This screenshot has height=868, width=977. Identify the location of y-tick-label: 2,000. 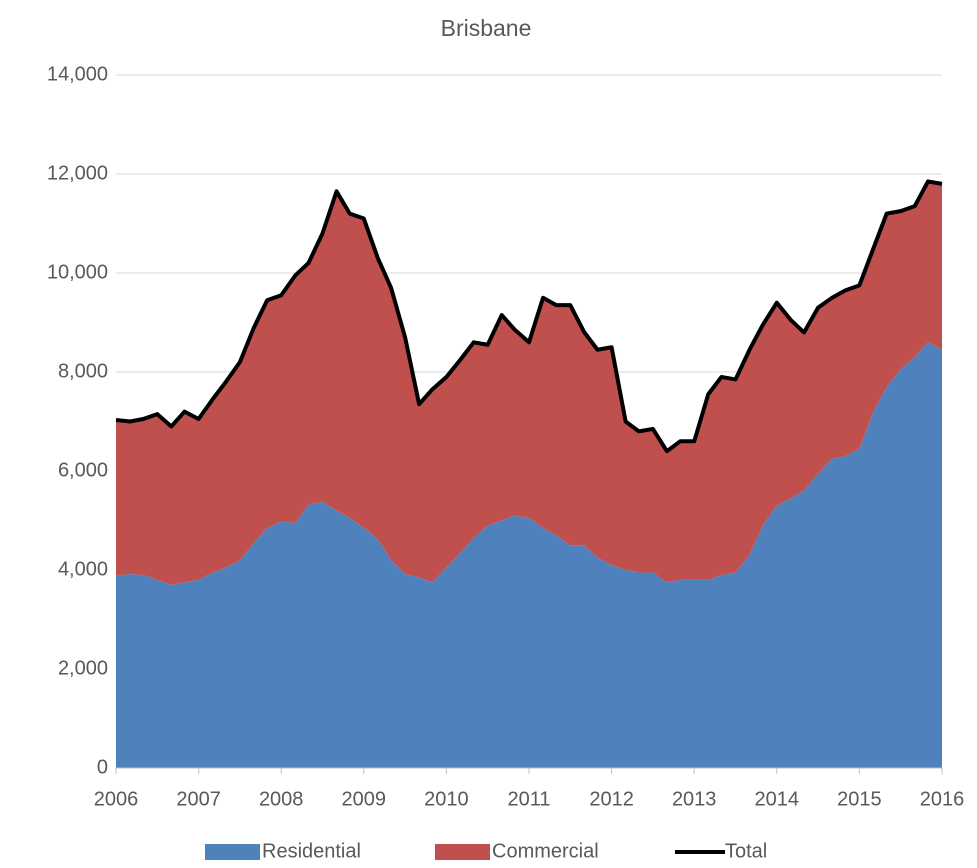
(83, 668).